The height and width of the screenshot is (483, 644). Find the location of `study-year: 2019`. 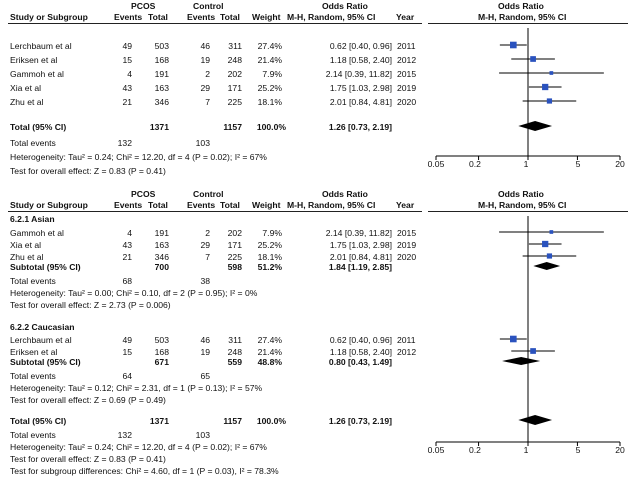

study-year: 2019 is located at coordinates (407, 88).